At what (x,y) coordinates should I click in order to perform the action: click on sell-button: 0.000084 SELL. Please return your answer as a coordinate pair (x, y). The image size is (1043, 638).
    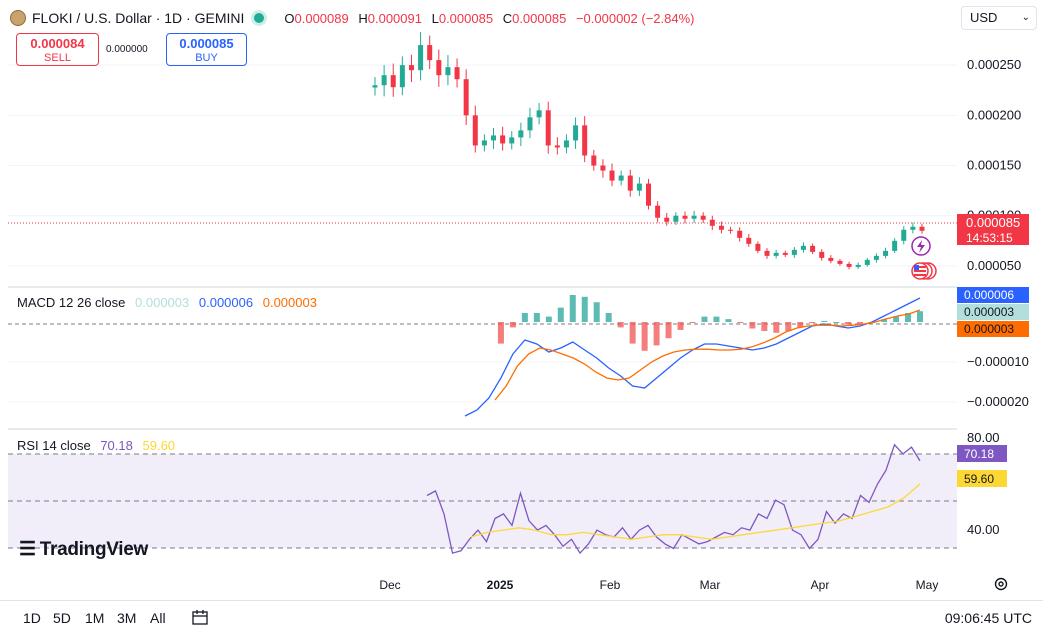
    Looking at the image, I should click on (57, 49).